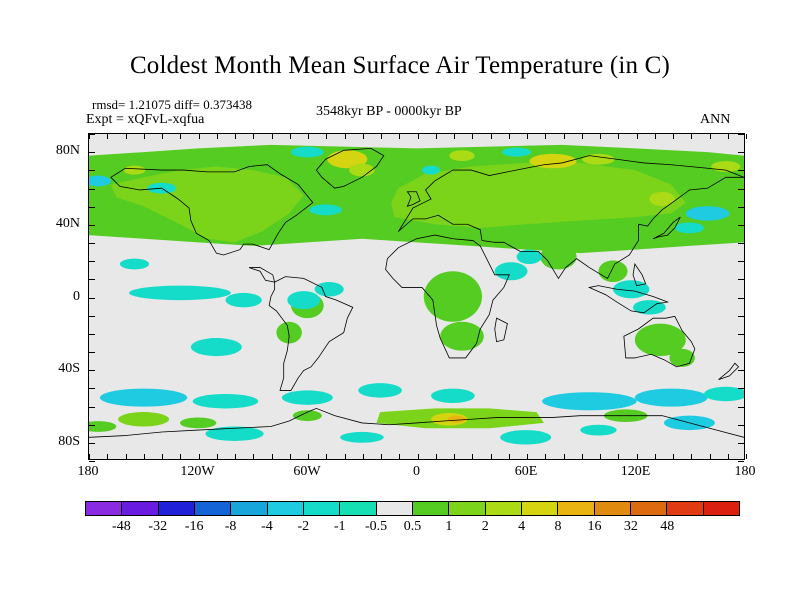 This screenshot has width=800, height=600. What do you see at coordinates (145, 119) in the screenshot?
I see `experiment-annotation: Expt = xQFvL-xqfua` at bounding box center [145, 119].